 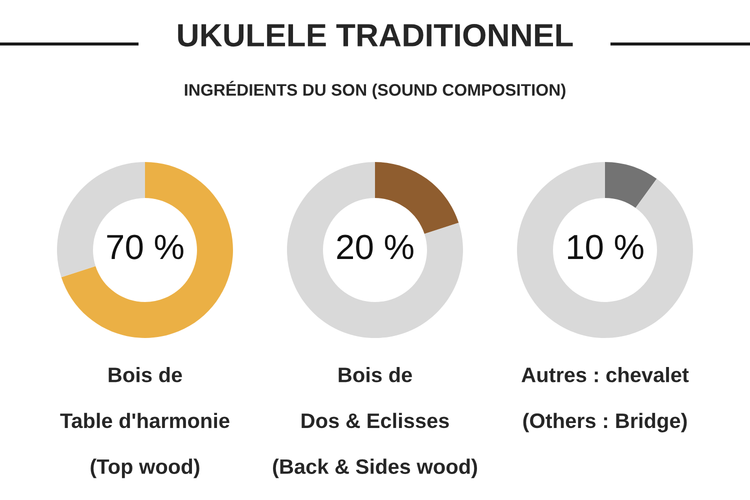 What do you see at coordinates (375, 422) in the screenshot?
I see `text: Bois de Dos & Eclisses (Back & Sides wood)` at bounding box center [375, 422].